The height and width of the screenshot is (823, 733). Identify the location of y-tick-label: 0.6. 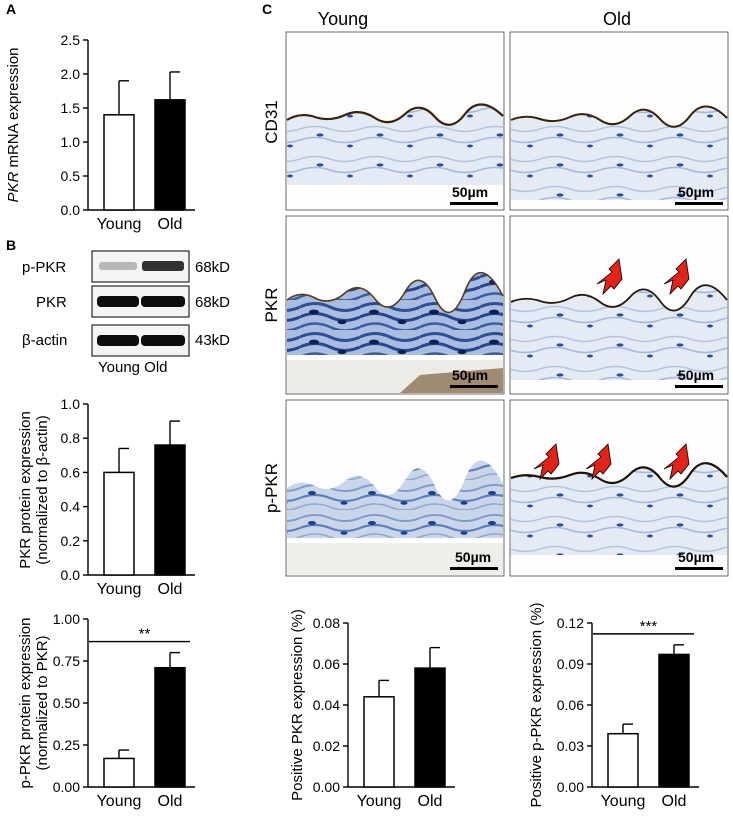
(71, 472).